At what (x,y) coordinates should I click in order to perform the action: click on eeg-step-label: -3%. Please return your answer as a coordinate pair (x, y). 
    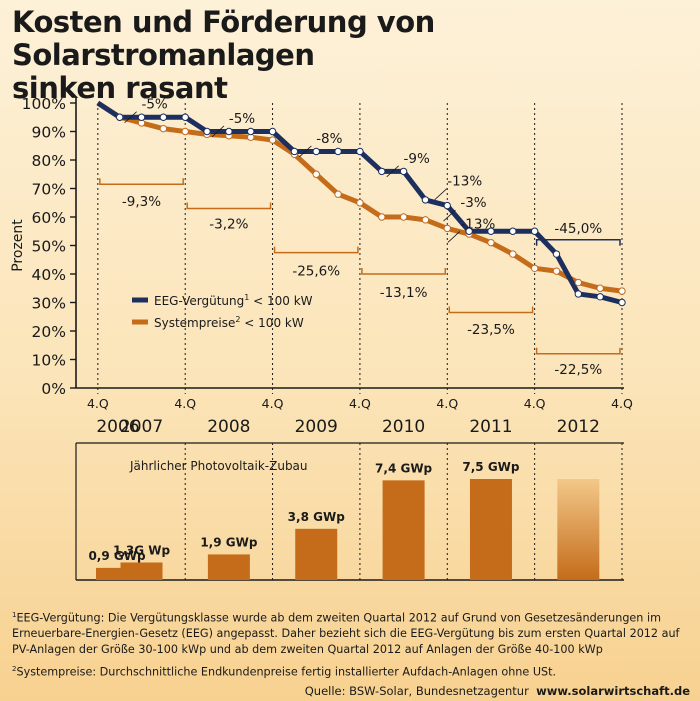
    Looking at the image, I should click on (473, 203).